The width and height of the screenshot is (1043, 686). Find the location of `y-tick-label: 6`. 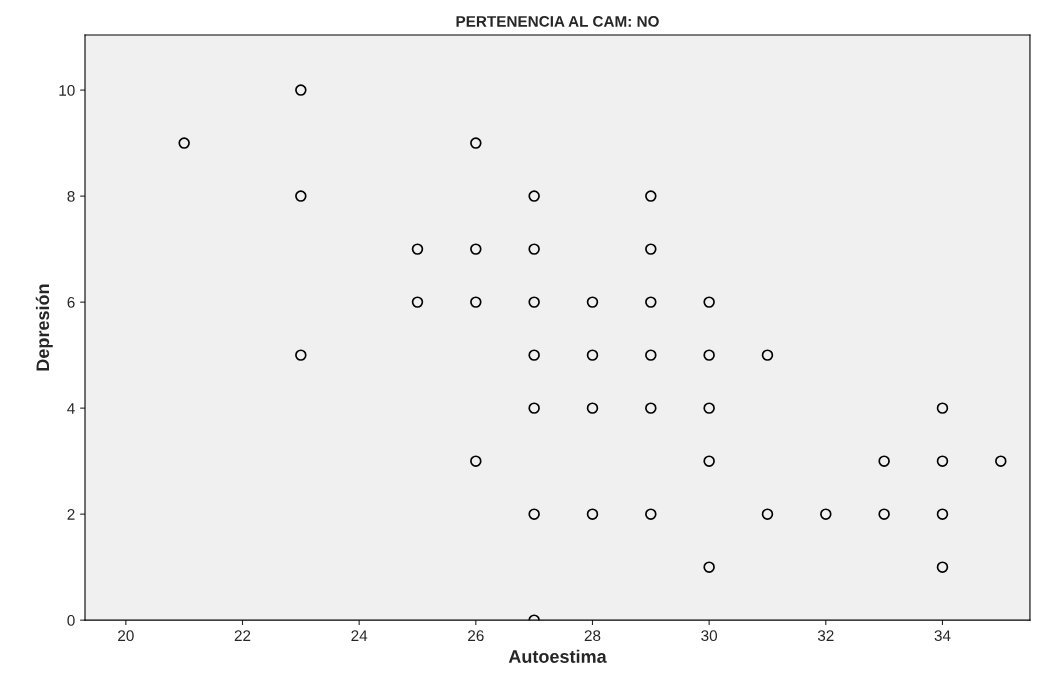

y-tick-label: 6 is located at coordinates (71, 302).